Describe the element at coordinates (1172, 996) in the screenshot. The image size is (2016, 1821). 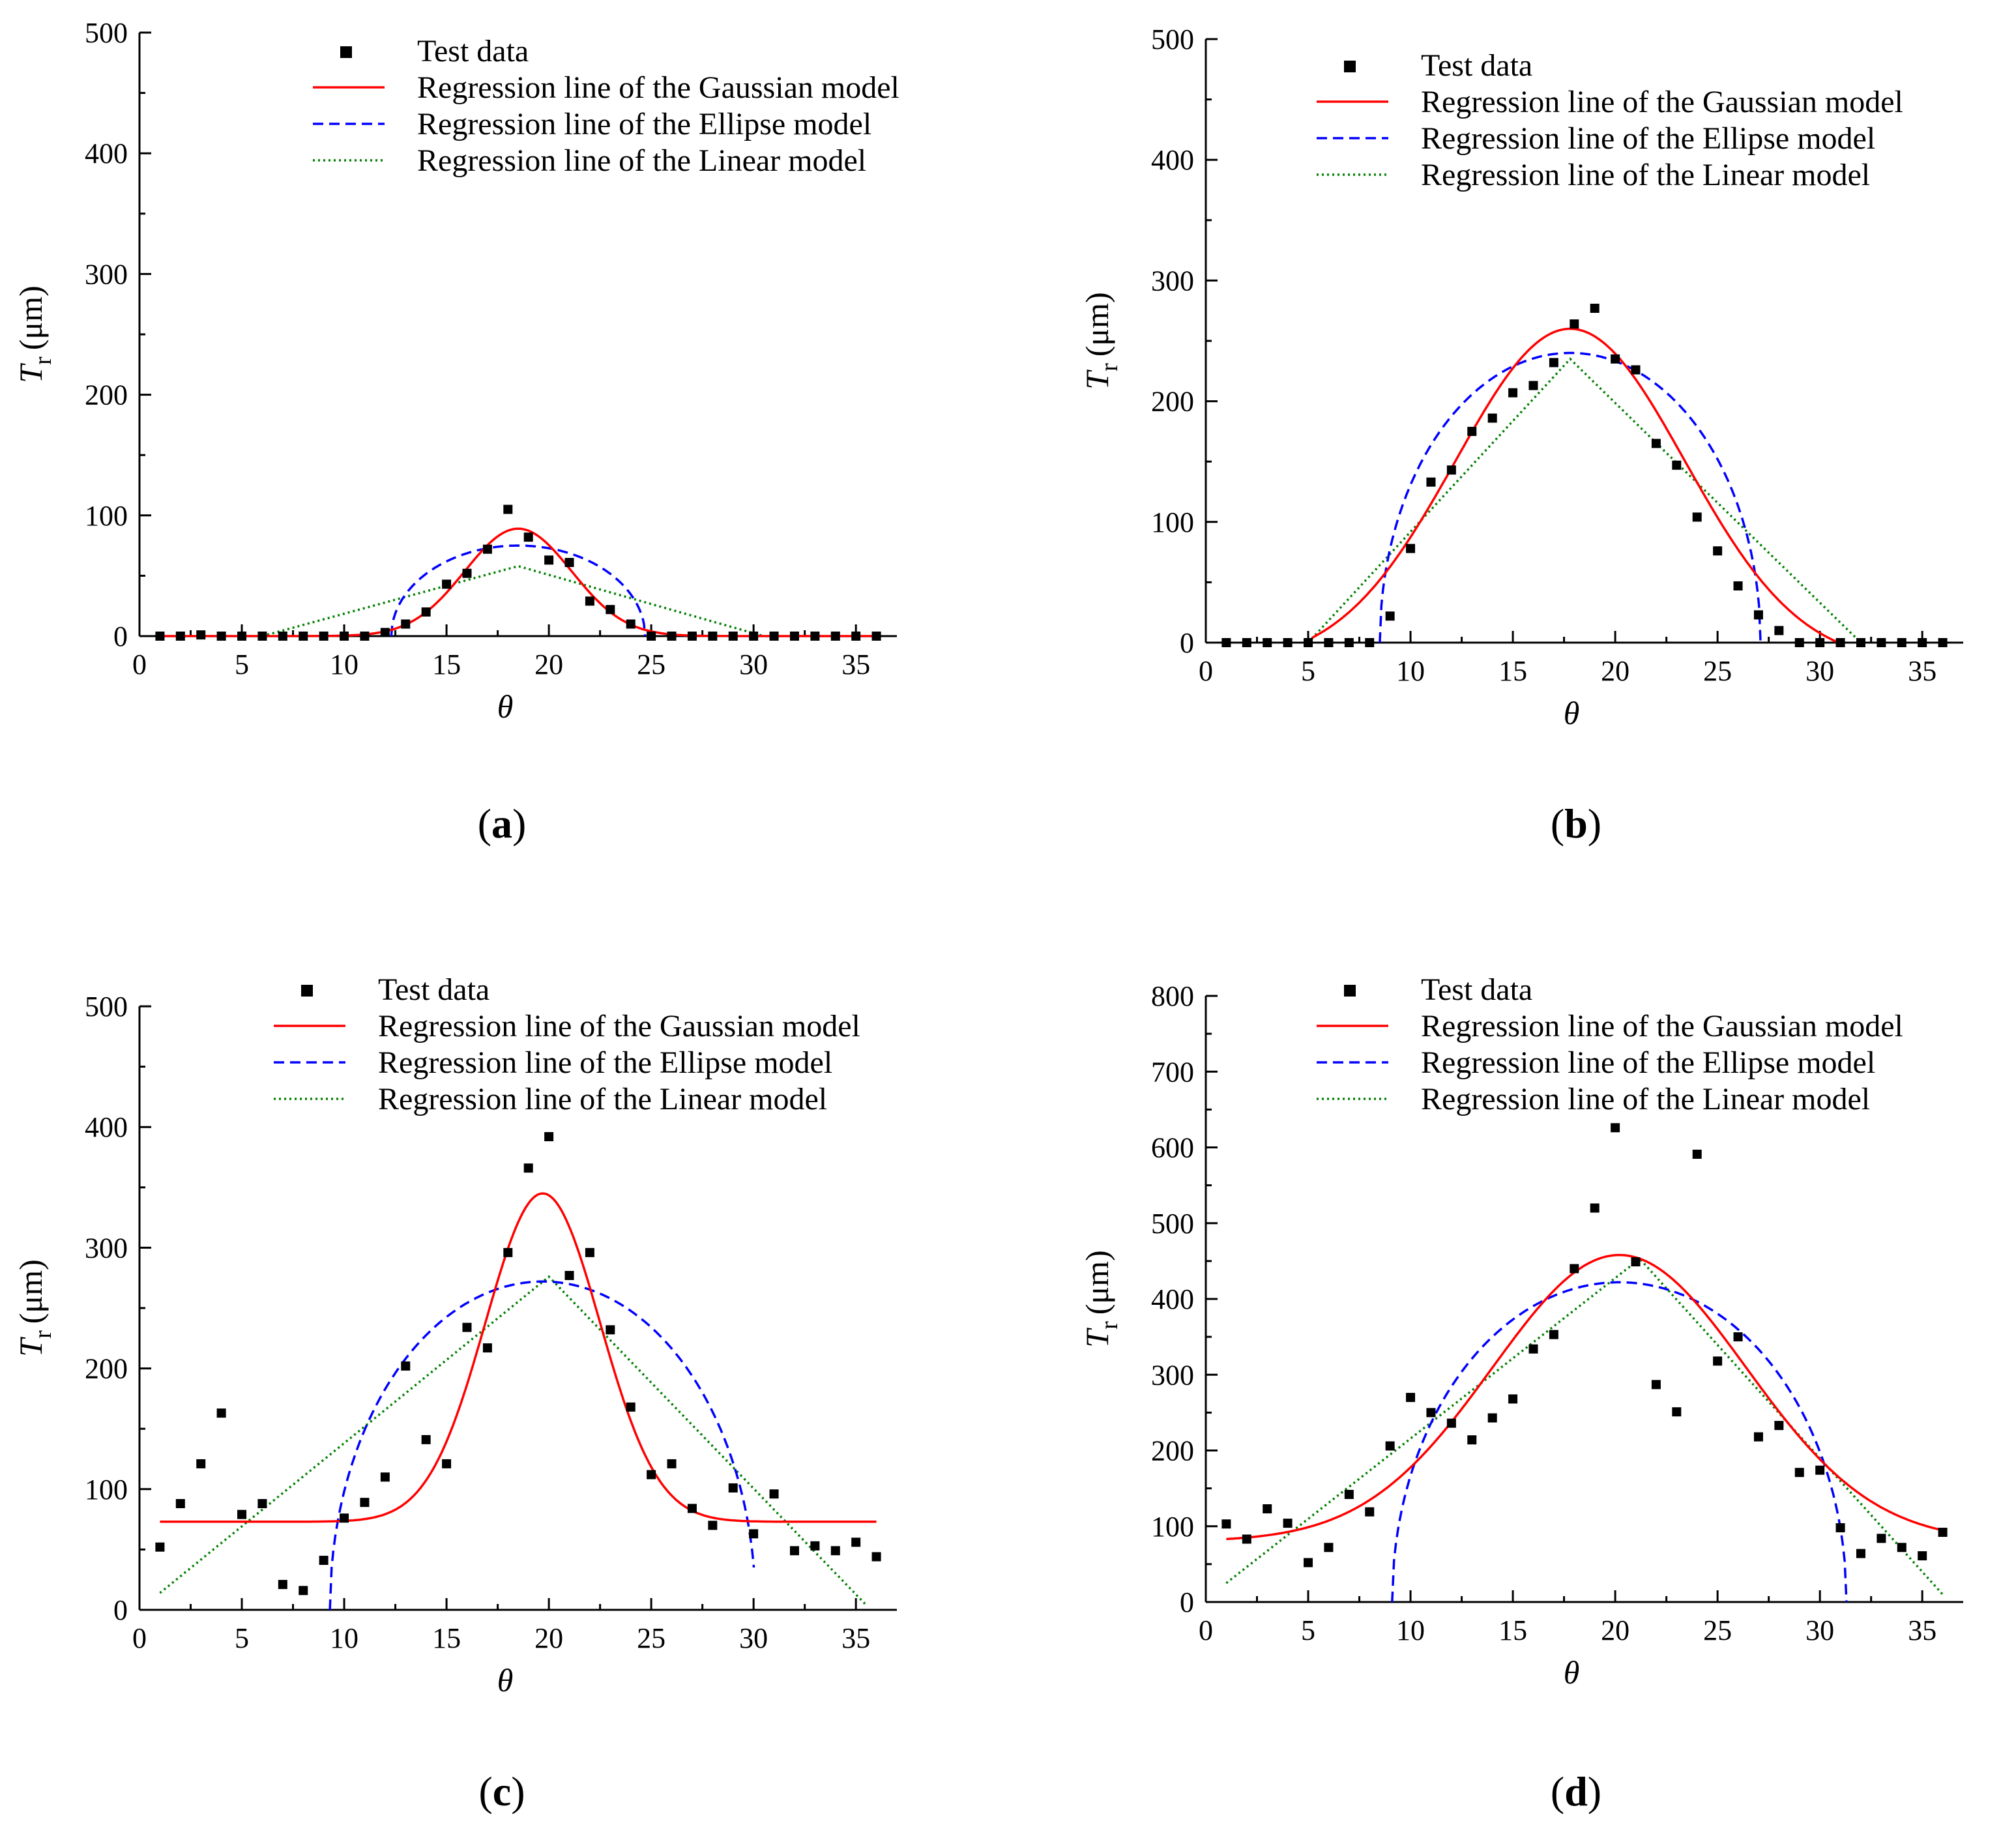
I see `y-tick-label: 800` at that location.